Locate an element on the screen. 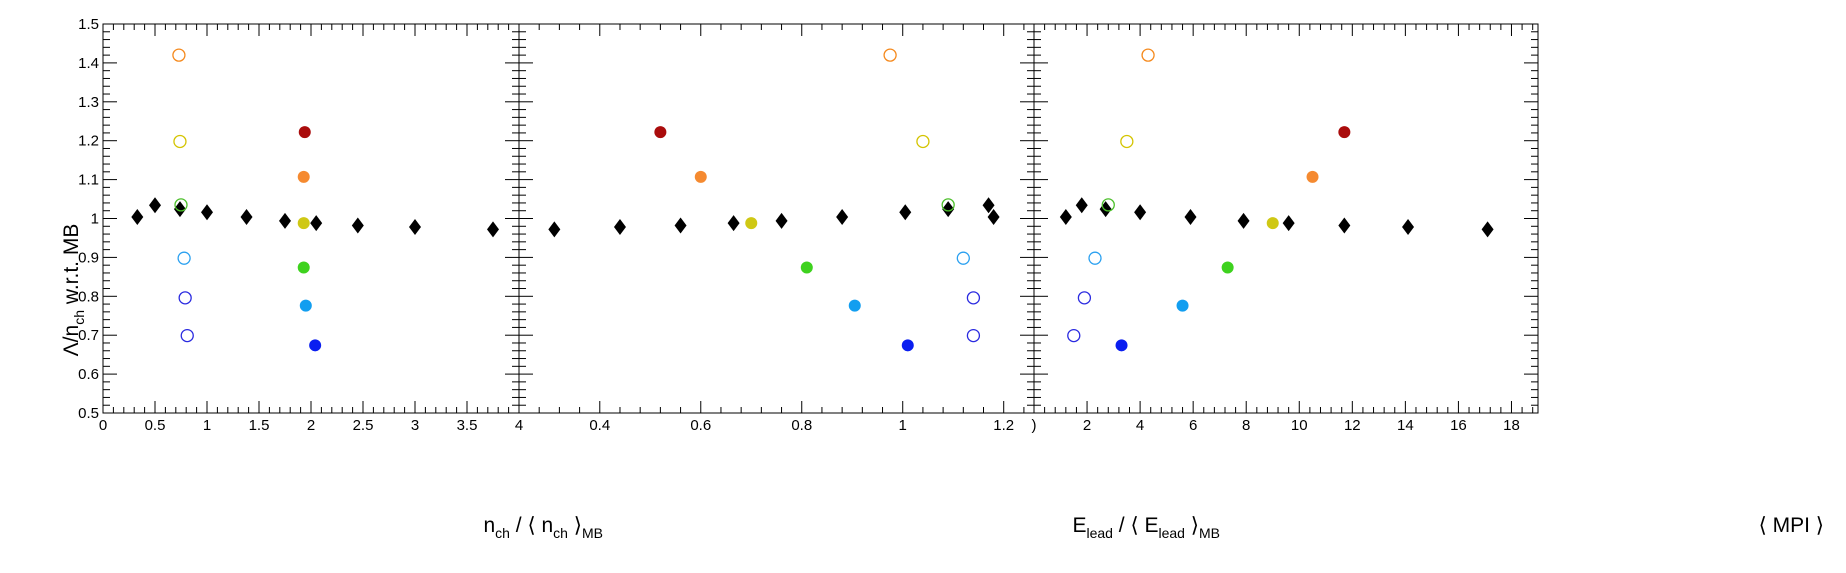 The height and width of the screenshot is (573, 1846). x-tick-label: 0.5 is located at coordinates (155, 425).